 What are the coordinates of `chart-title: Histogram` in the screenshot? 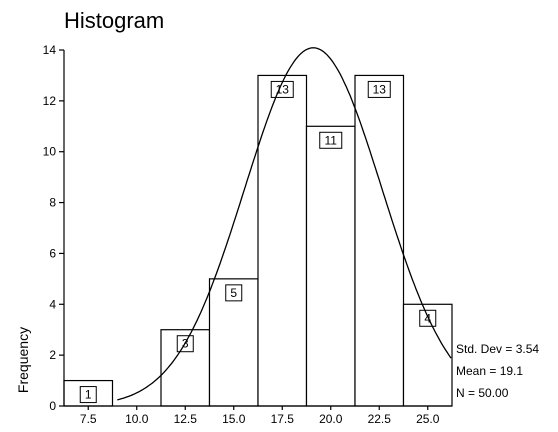 It's located at (114, 20).